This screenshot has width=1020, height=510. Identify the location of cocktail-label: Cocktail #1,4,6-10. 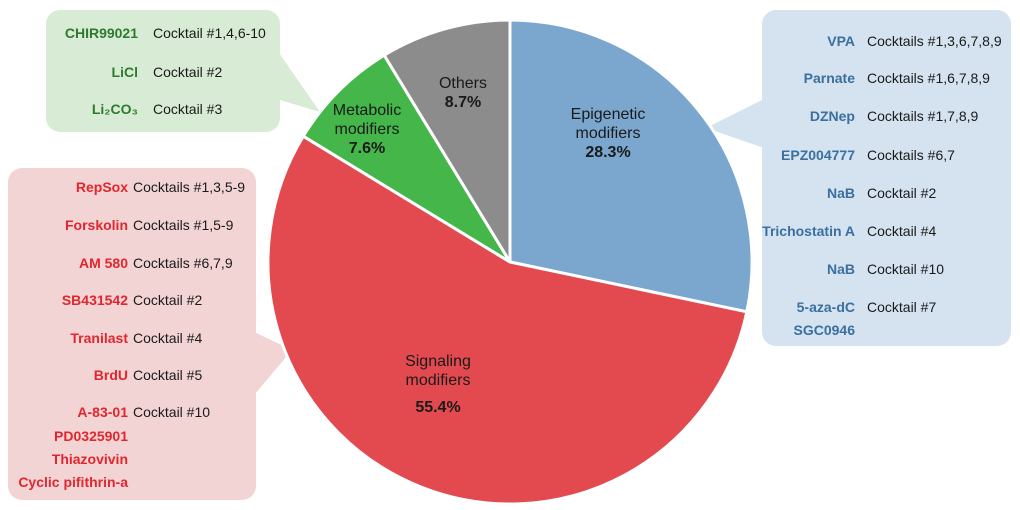
(209, 33).